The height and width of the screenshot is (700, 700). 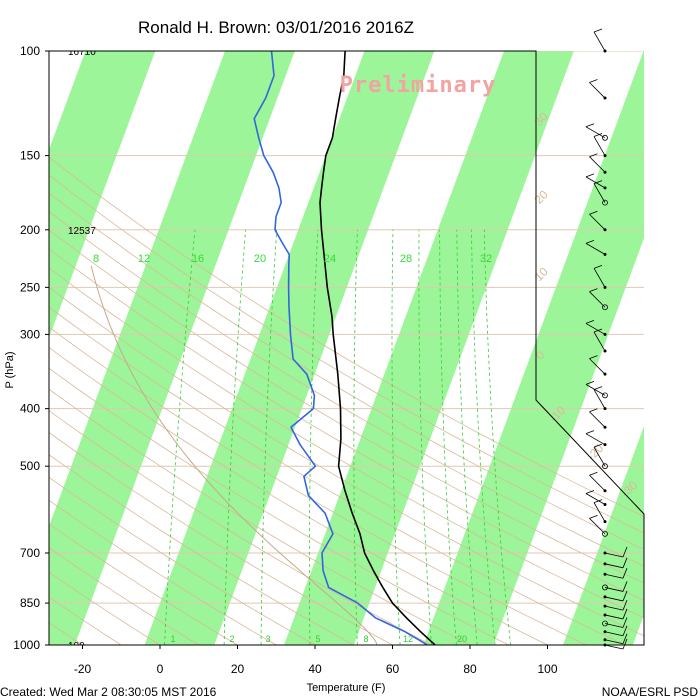 What do you see at coordinates (83, 669) in the screenshot?
I see `temperature-tick-label: -20` at bounding box center [83, 669].